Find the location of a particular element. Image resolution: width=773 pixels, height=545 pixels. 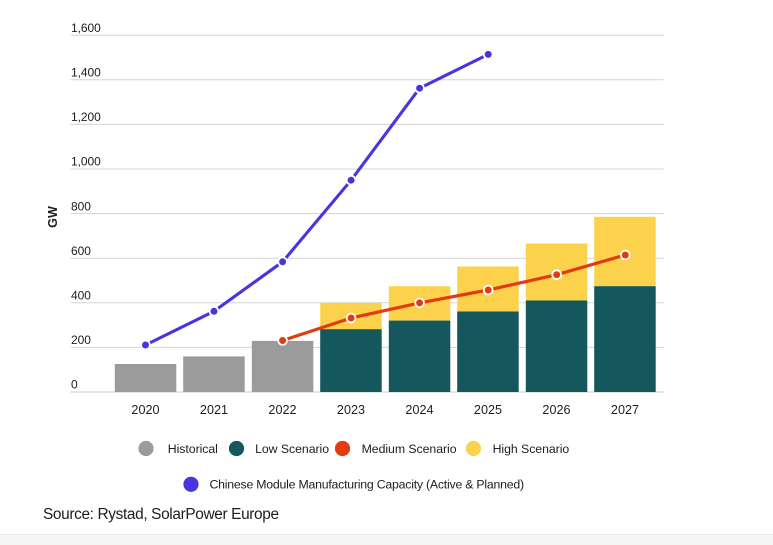

svg-text: 1,400 is located at coordinates (86, 73).